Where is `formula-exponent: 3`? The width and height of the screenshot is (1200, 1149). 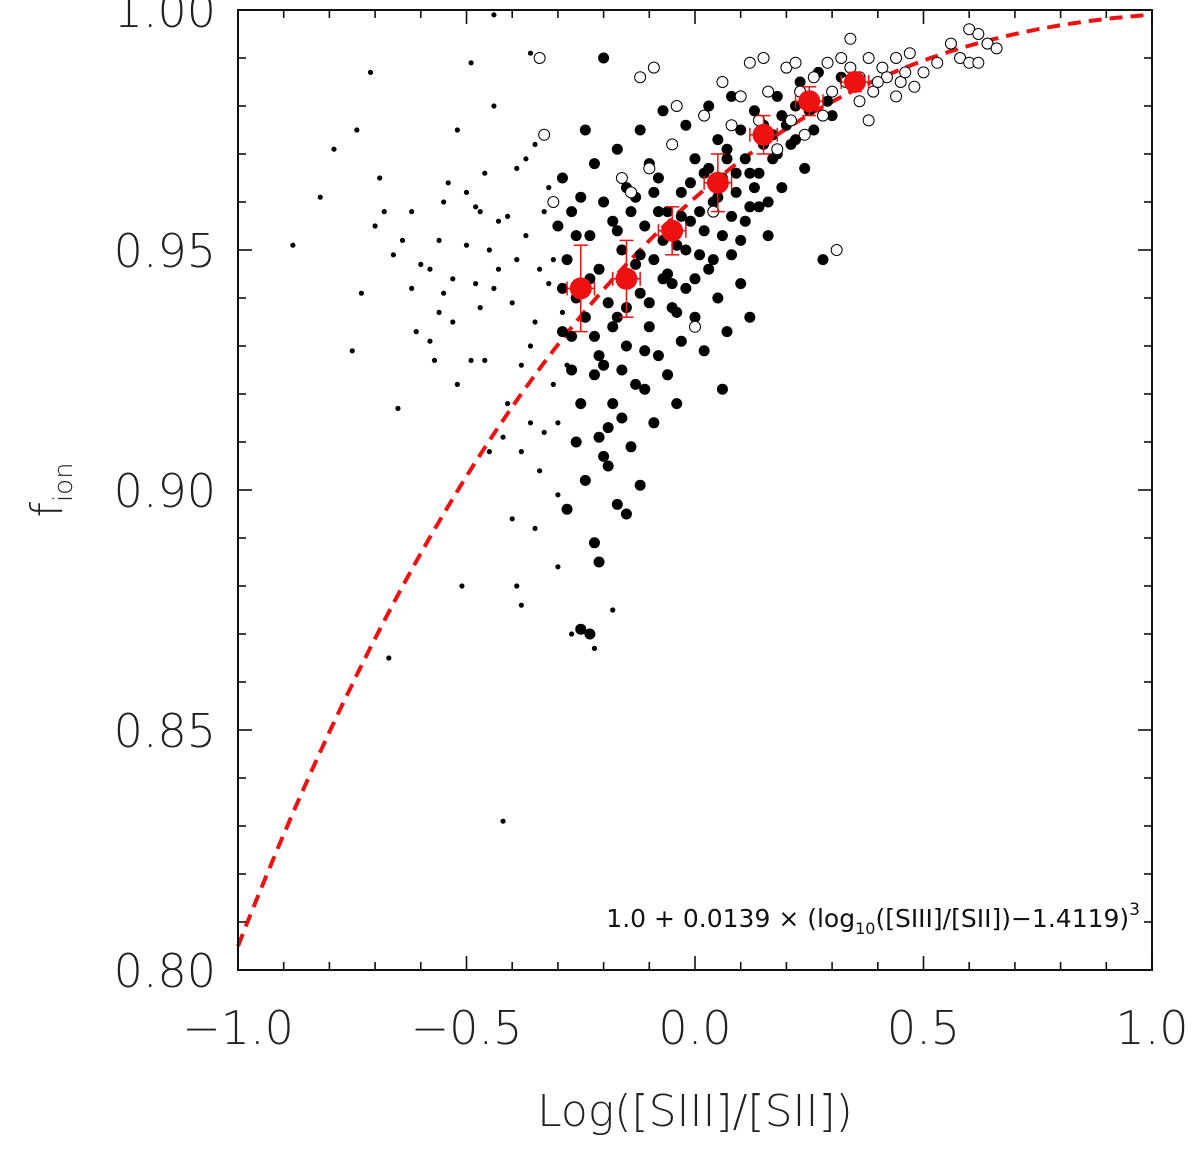
formula-exponent: 3 is located at coordinates (1134, 910).